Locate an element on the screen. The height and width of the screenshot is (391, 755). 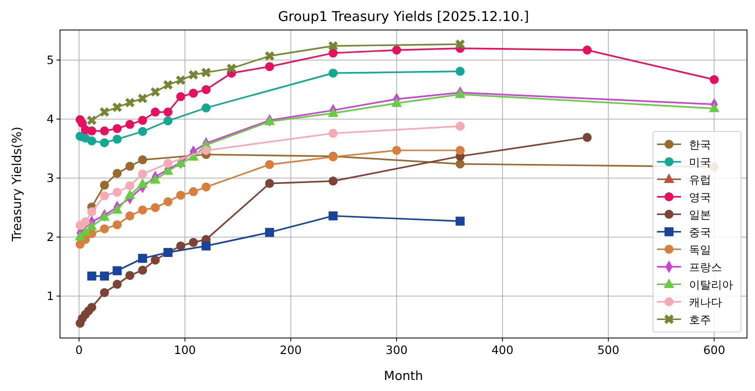
x-tick-label: 0 is located at coordinates (79, 350).